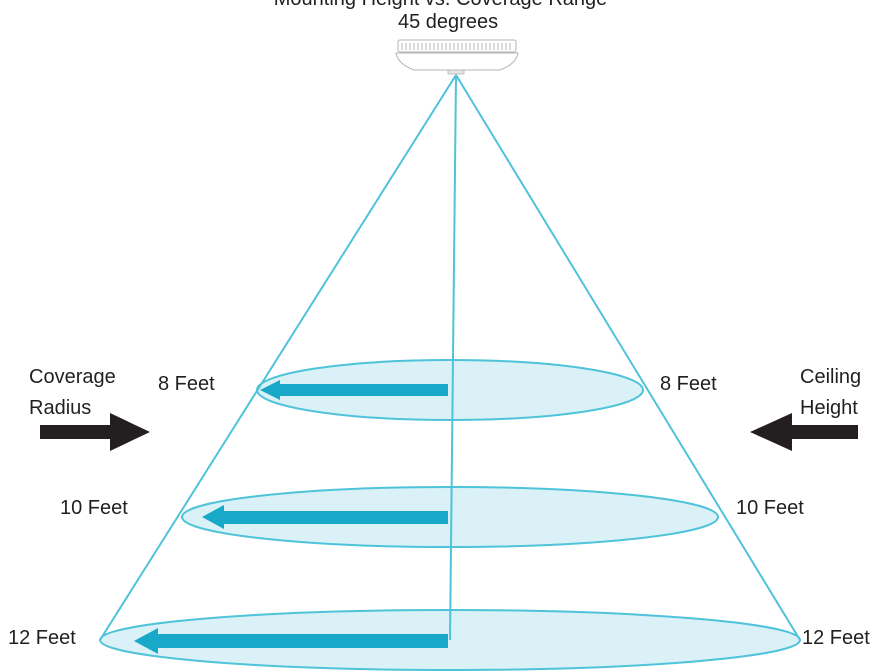 The width and height of the screenshot is (881, 672). I want to click on level-8ft-right-label: 8 Feet, so click(688, 384).